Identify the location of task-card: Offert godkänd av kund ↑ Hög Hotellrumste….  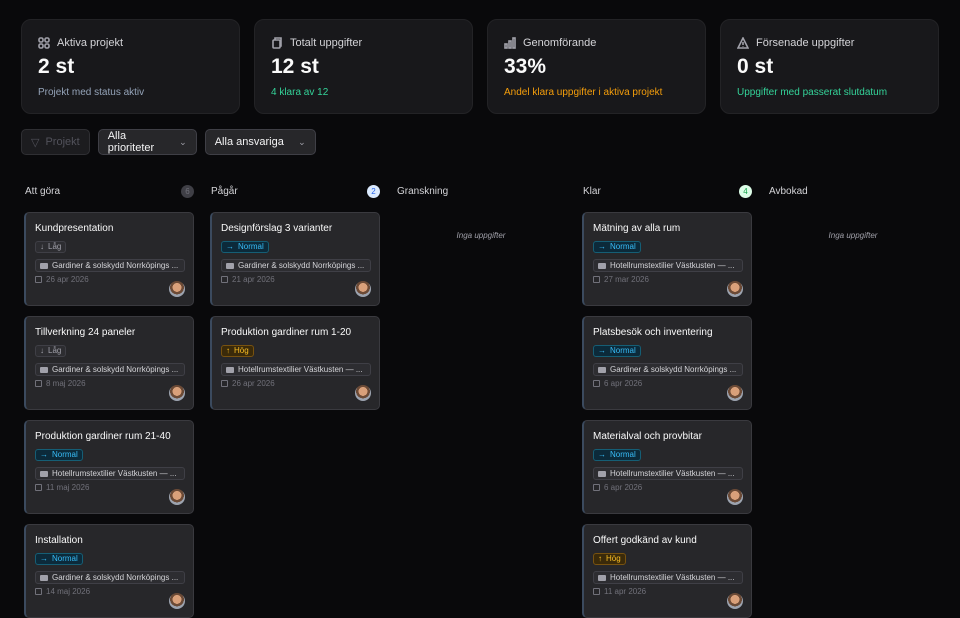
(667, 571).